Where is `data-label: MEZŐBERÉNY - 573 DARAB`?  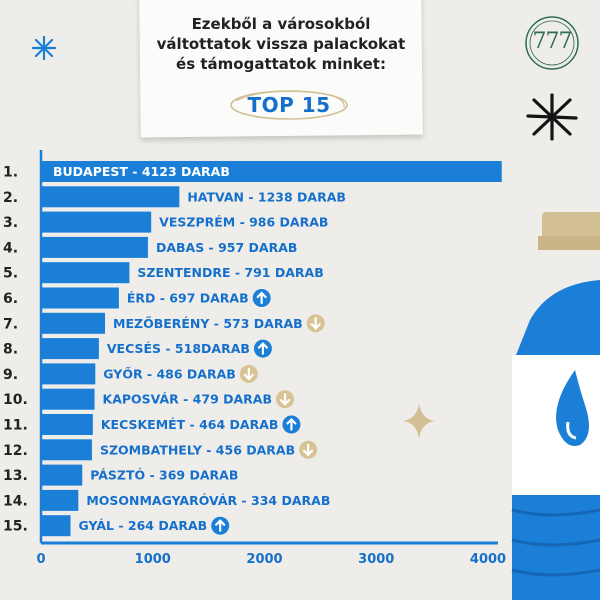 data-label: MEZŐBERÉNY - 573 DARAB is located at coordinates (208, 323).